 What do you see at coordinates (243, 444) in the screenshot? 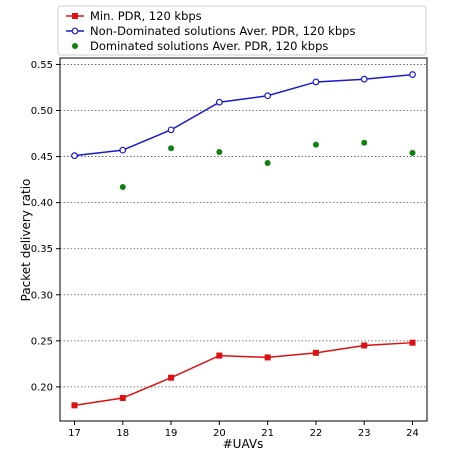
I see `x-axis-label: #UAVs` at bounding box center [243, 444].